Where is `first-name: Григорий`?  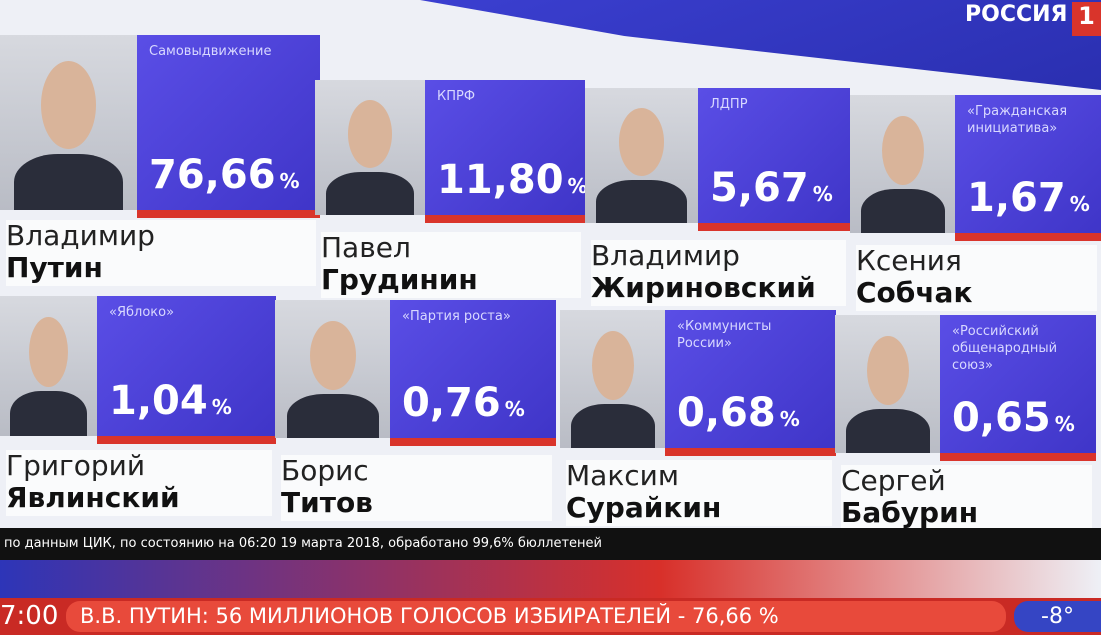 first-name: Григорий is located at coordinates (76, 465).